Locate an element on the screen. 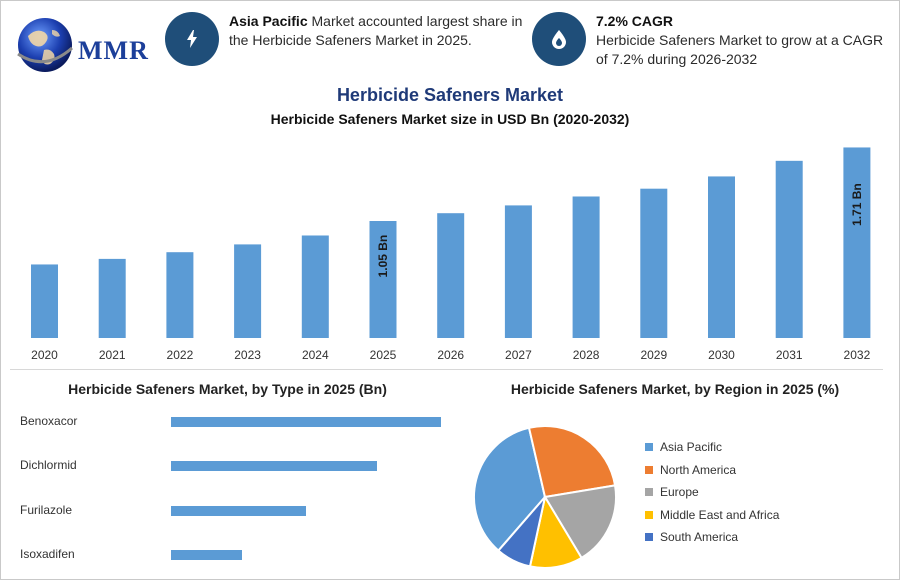 The height and width of the screenshot is (580, 900). legend-item: Middle East and Africa is located at coordinates (712, 515).